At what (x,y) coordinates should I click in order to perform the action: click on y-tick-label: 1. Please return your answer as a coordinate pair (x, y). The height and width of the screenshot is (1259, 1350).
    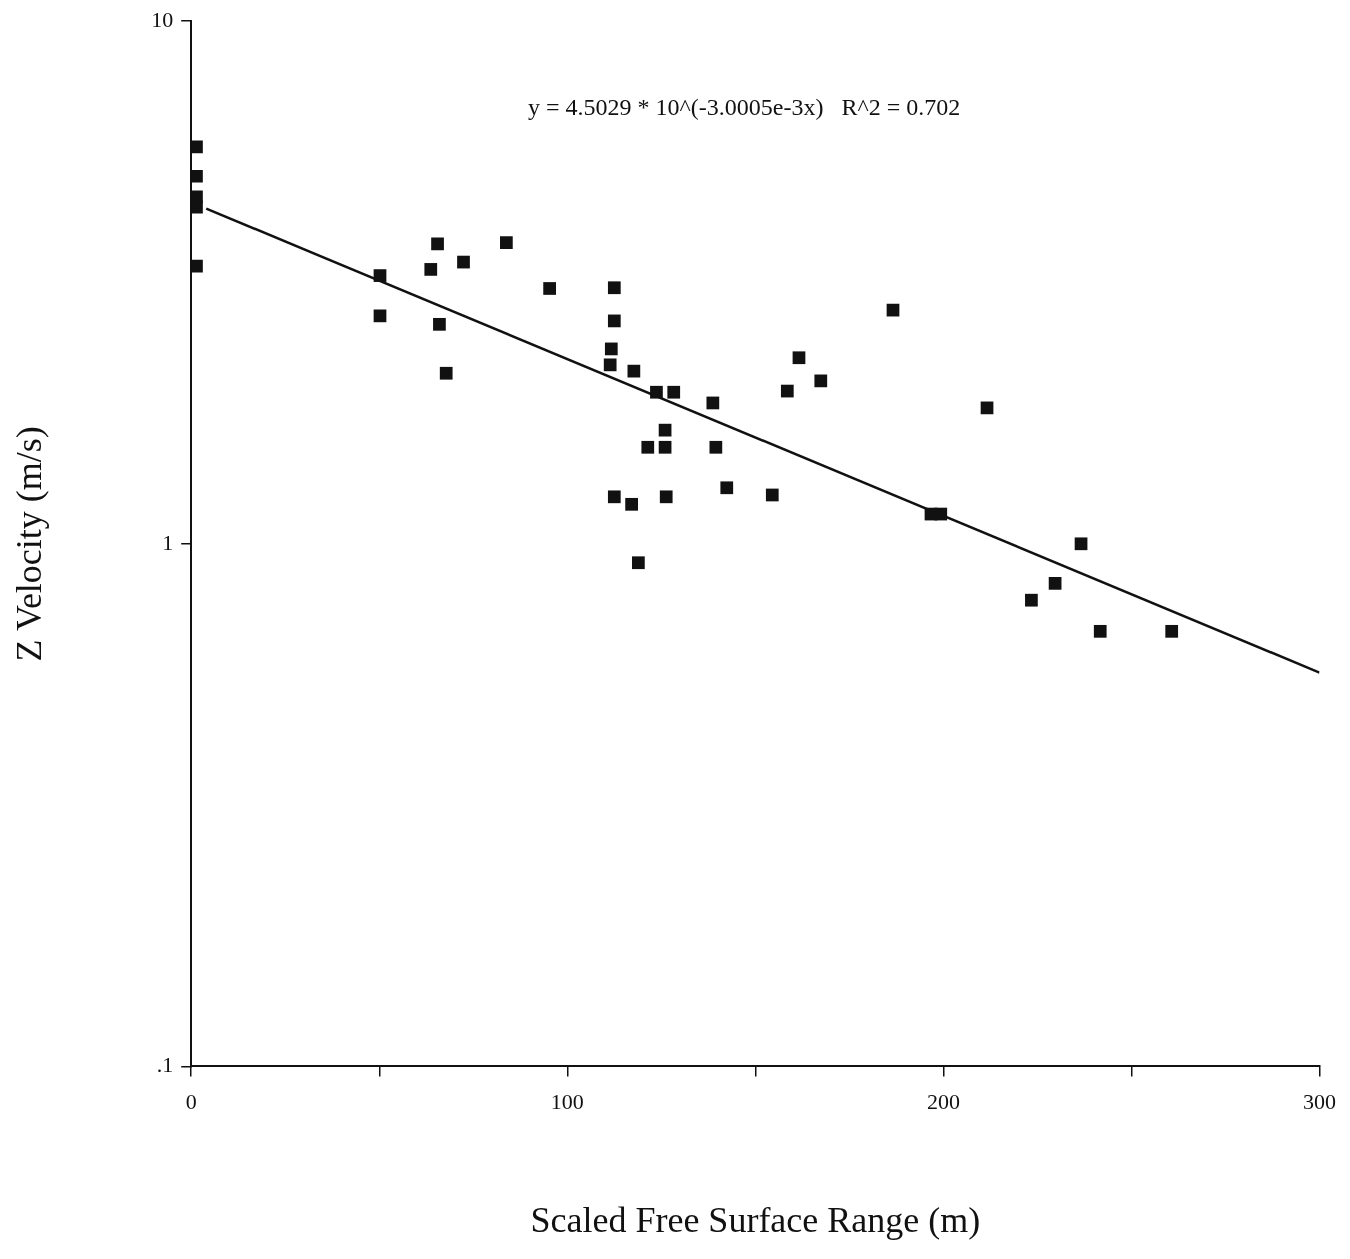
    Looking at the image, I should click on (168, 542).